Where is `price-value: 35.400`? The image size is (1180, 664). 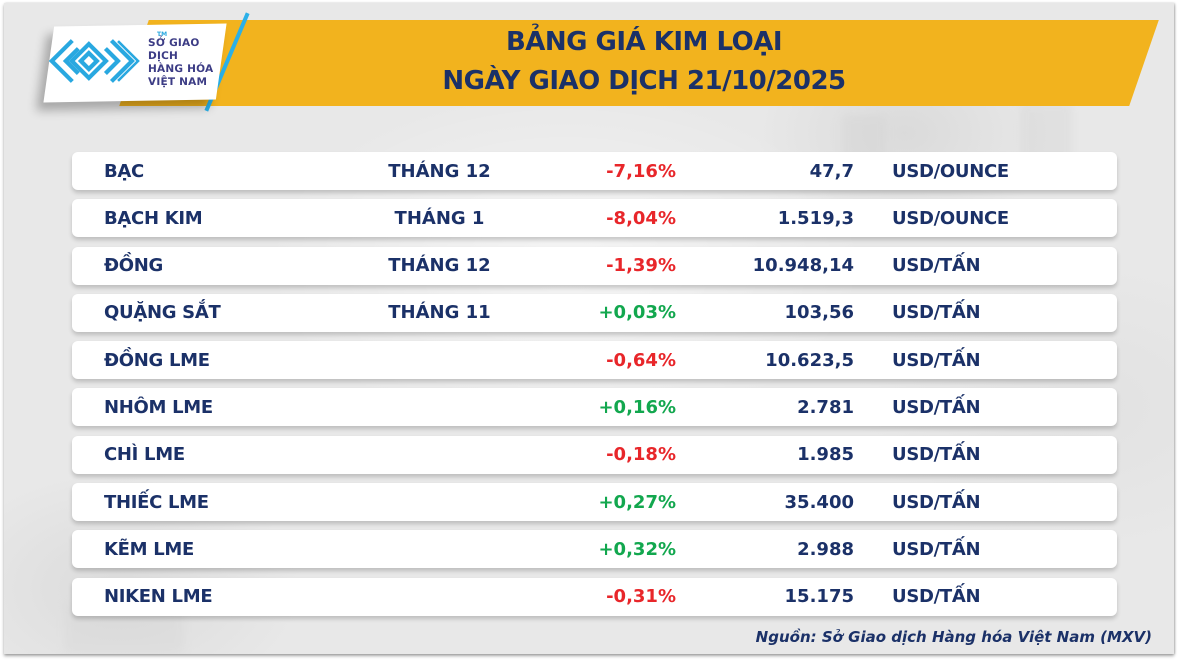
price-value: 35.400 is located at coordinates (819, 502).